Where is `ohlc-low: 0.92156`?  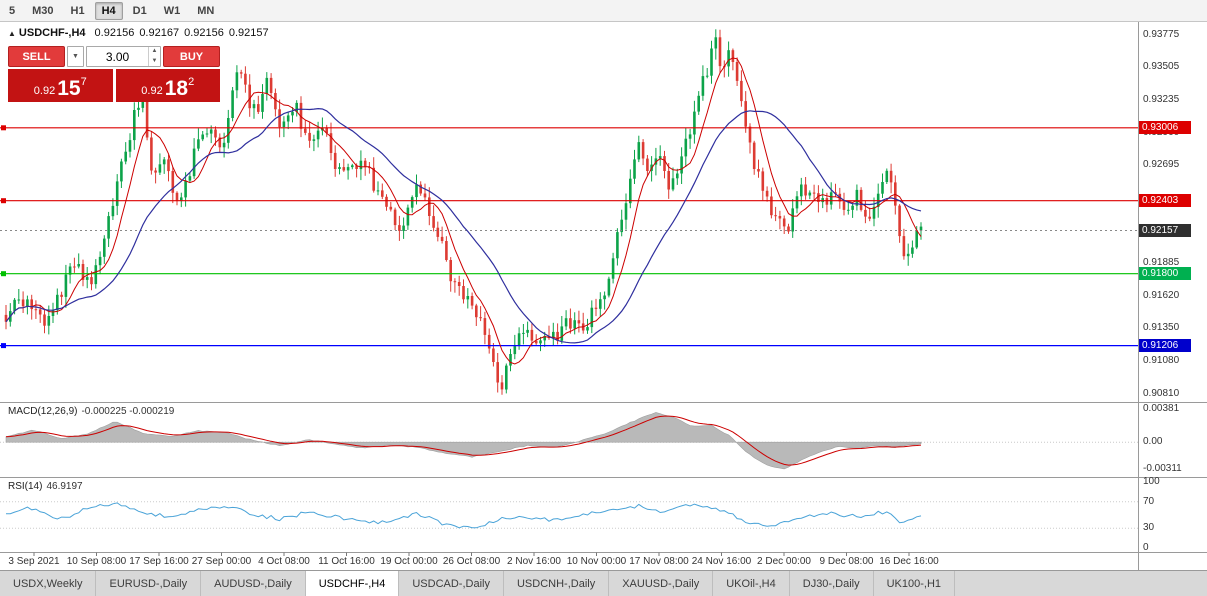 ohlc-low: 0.92156 is located at coordinates (204, 33).